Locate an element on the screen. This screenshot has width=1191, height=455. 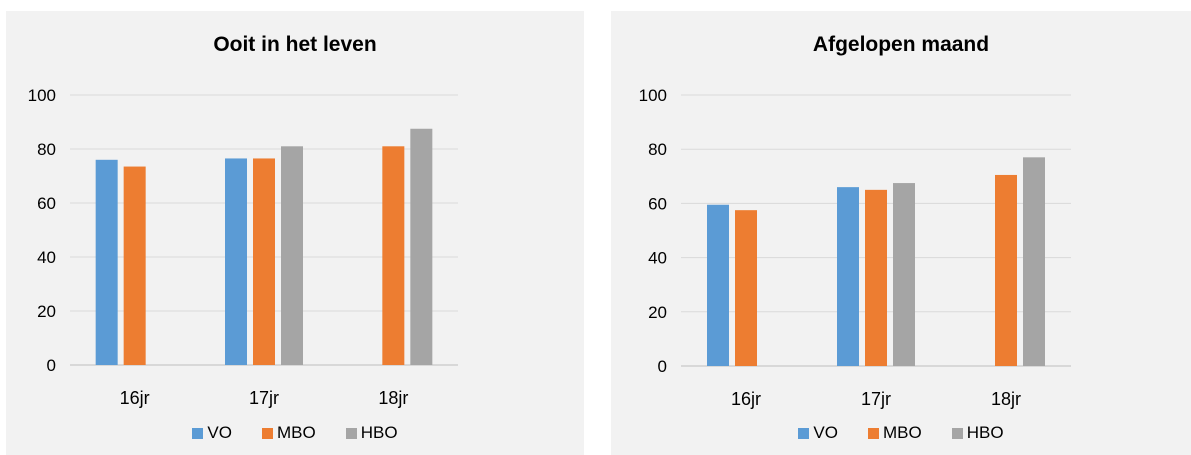
chart-title: Afgelopen maand is located at coordinates (901, 44).